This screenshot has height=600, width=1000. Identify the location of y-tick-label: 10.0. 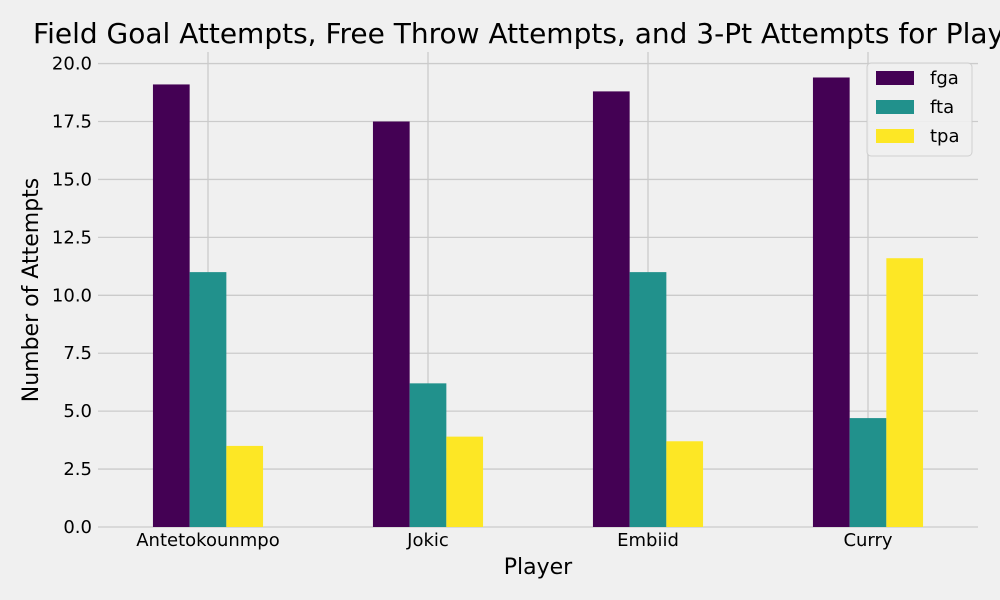
(72, 295).